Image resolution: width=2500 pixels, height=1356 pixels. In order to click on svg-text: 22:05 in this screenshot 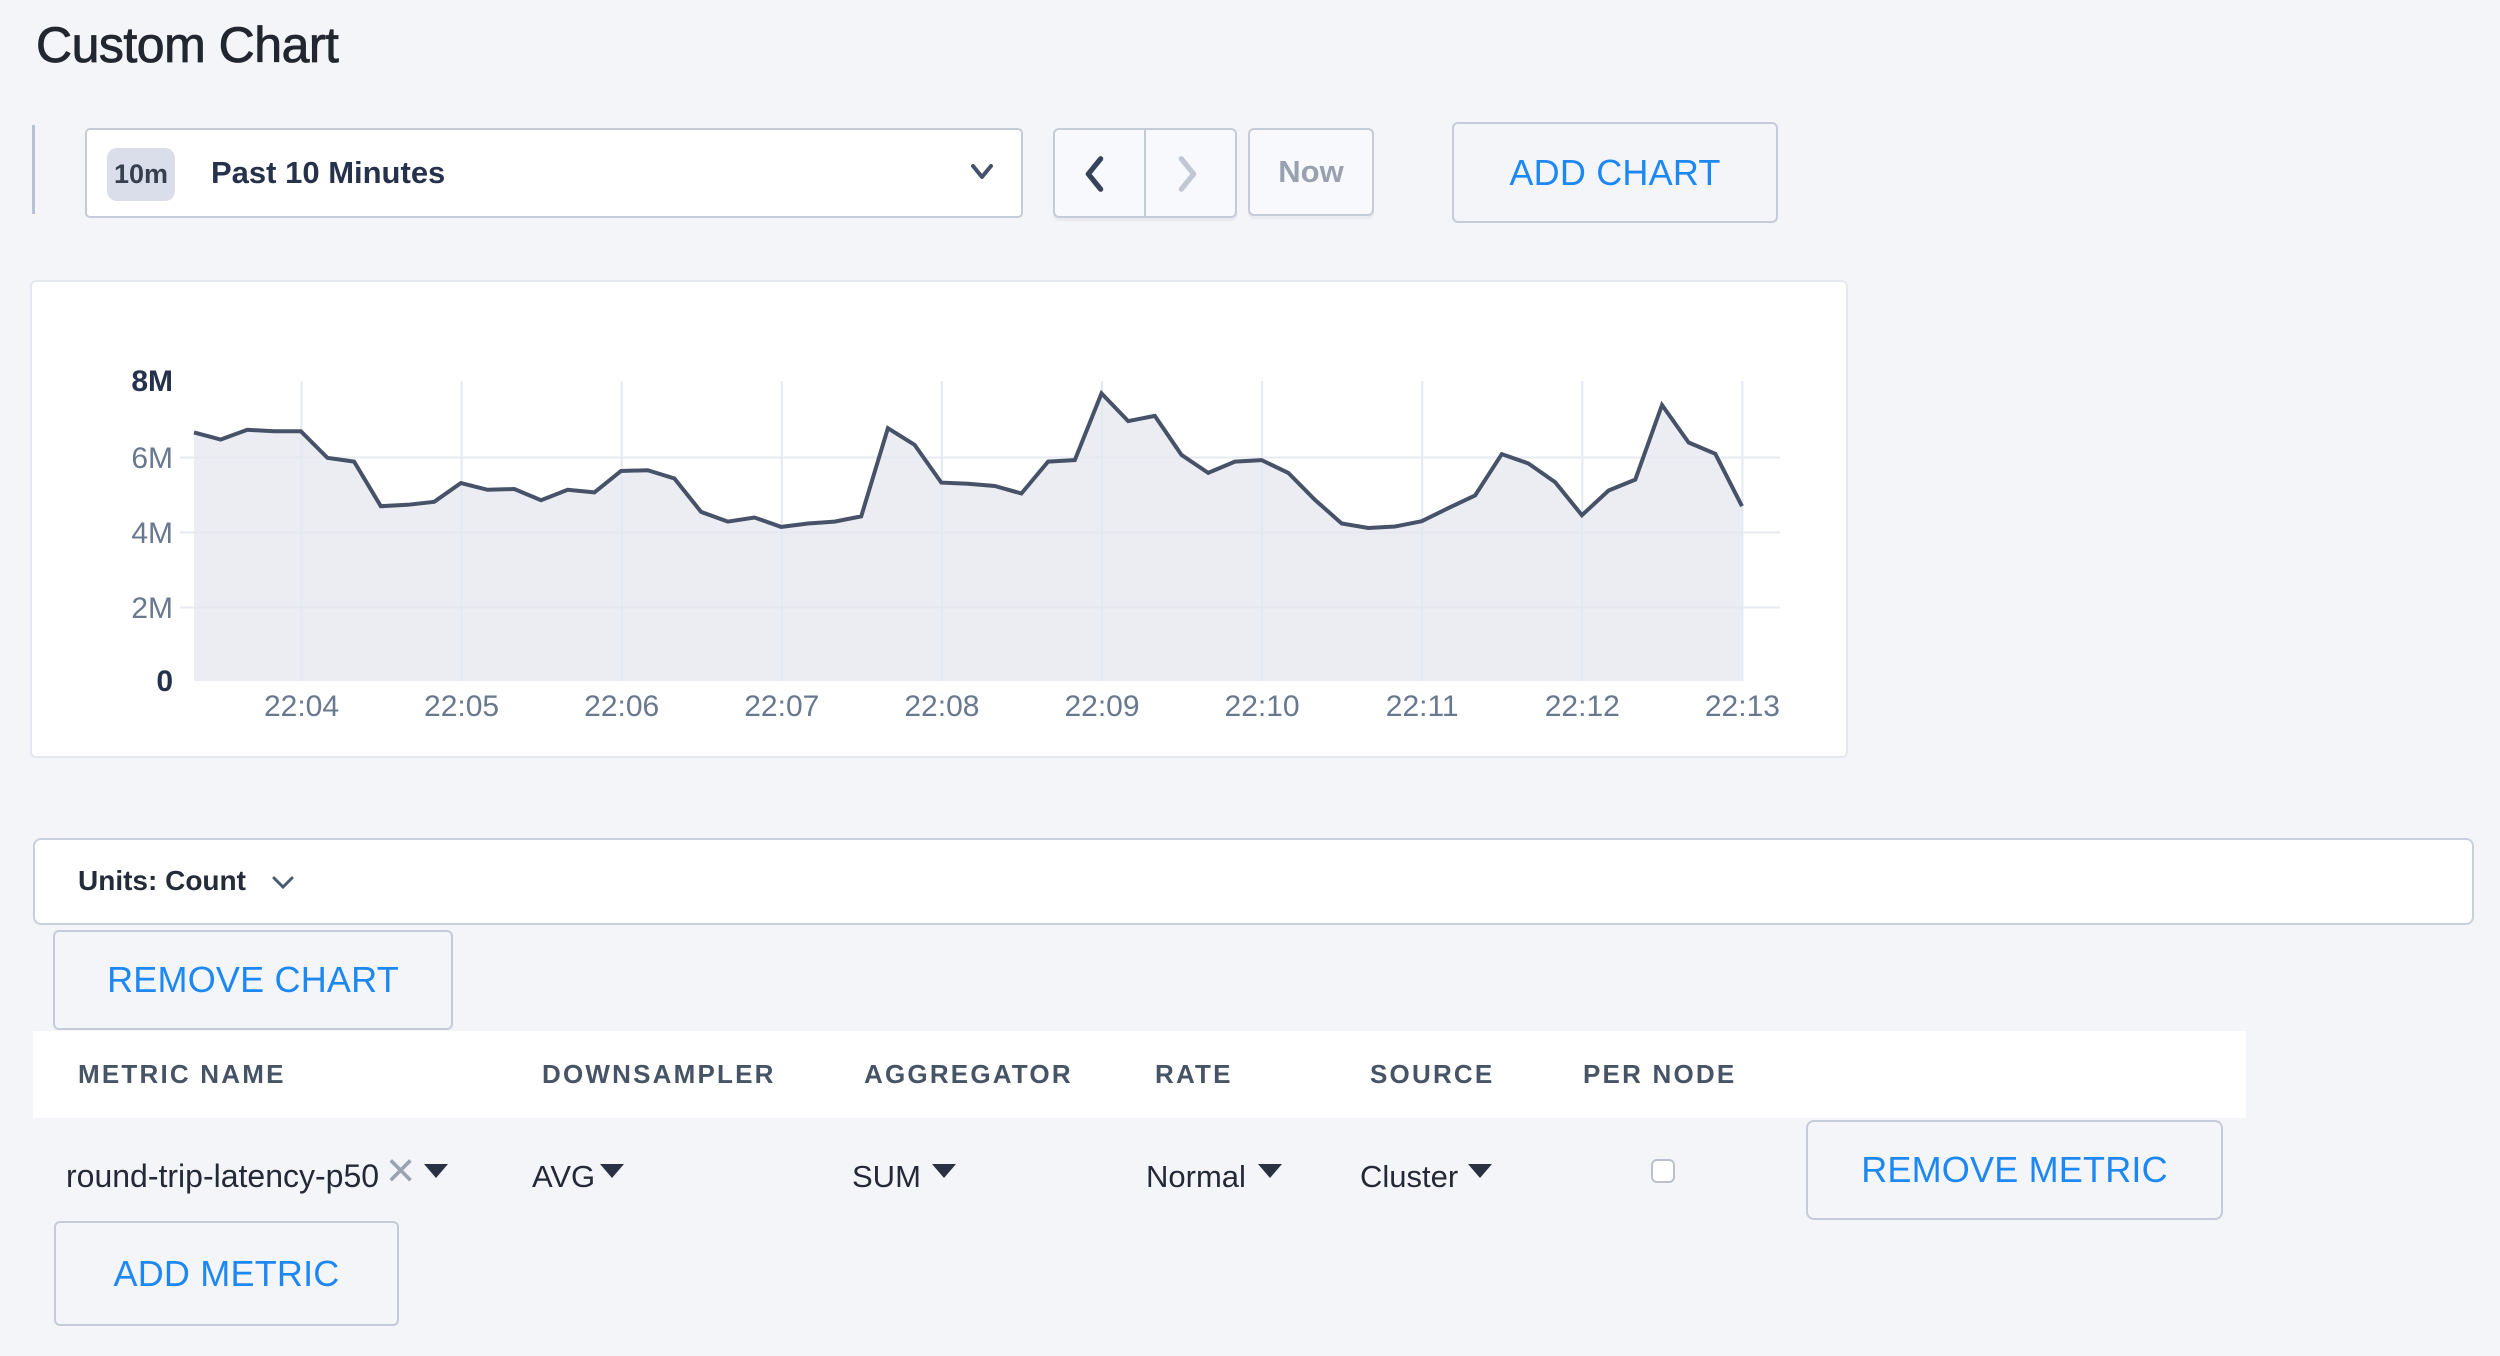, I will do `click(461, 706)`.